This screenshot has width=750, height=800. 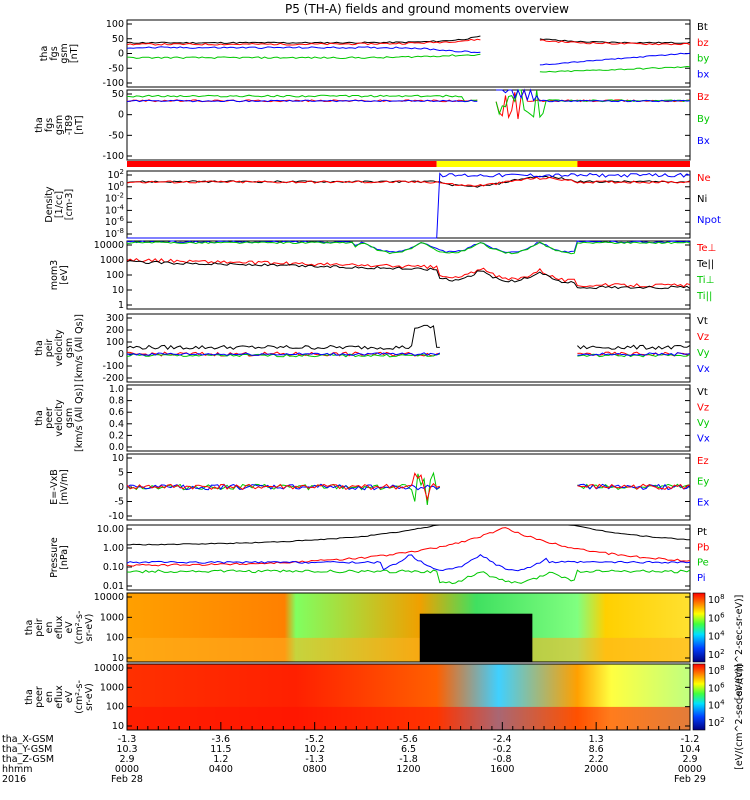 What do you see at coordinates (408, 563) in the screenshot?
I see `trace-Pi` at bounding box center [408, 563].